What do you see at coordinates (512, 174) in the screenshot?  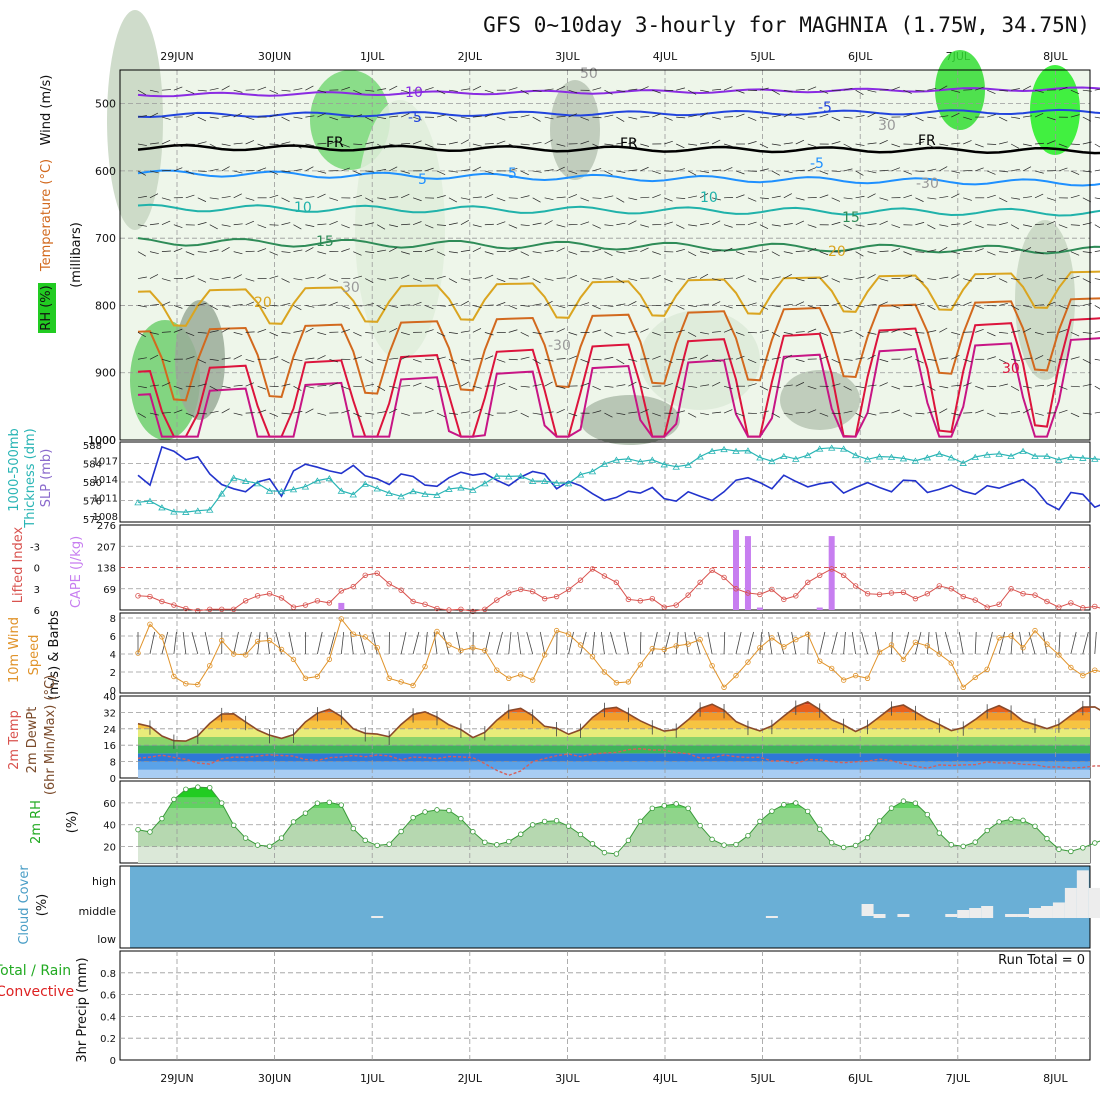 I see `isotherm-label: 5` at bounding box center [512, 174].